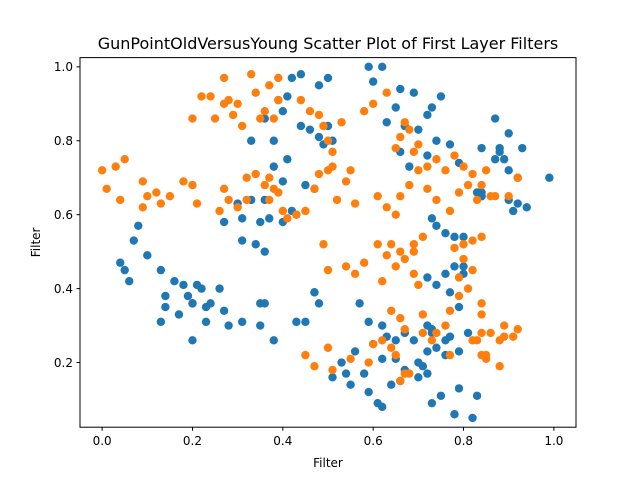 The image size is (640, 480). Describe the element at coordinates (192, 441) in the screenshot. I see `x-tick-label: 0.2` at that location.